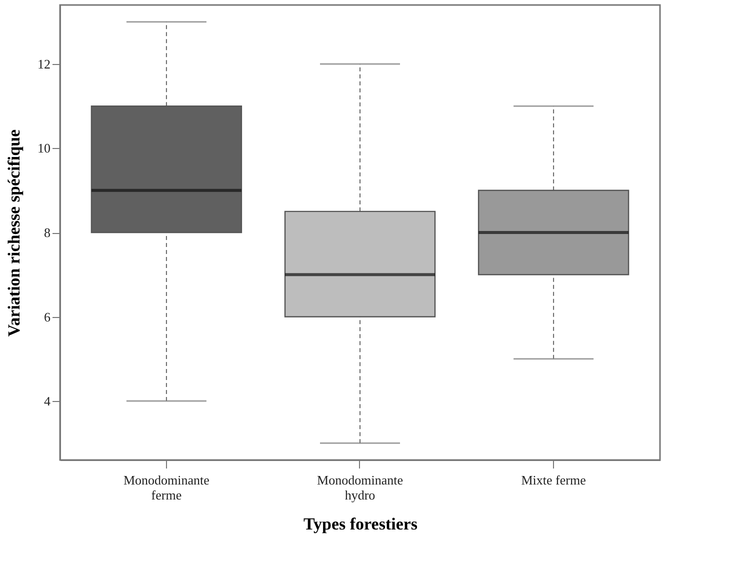  What do you see at coordinates (360, 487) in the screenshot?
I see `x-tick-label: Monodominante hydro` at bounding box center [360, 487].